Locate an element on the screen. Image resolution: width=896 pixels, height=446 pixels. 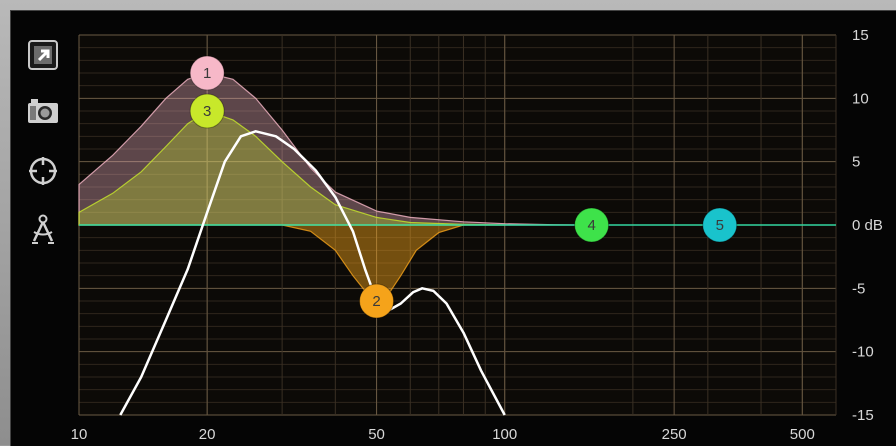
camera-icon is located at coordinates (43, 111).